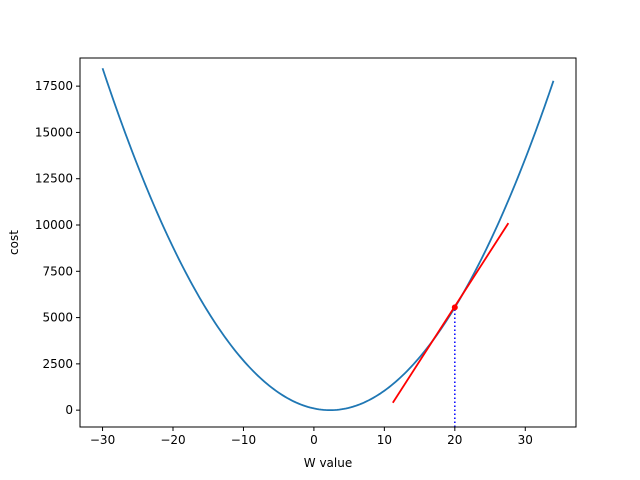  Describe the element at coordinates (57, 318) in the screenshot. I see `y-tick-label: 5000` at that location.